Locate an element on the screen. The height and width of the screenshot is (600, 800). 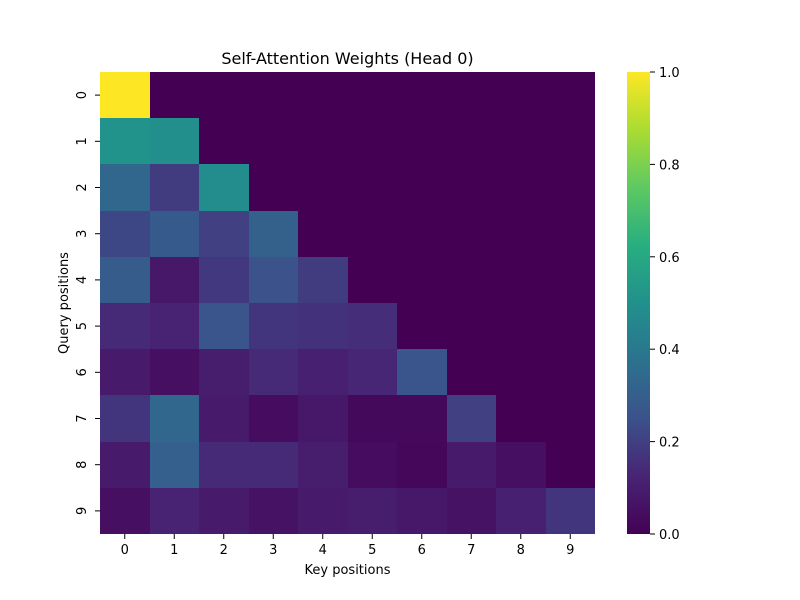
x-tick-label: 4 is located at coordinates (323, 550).